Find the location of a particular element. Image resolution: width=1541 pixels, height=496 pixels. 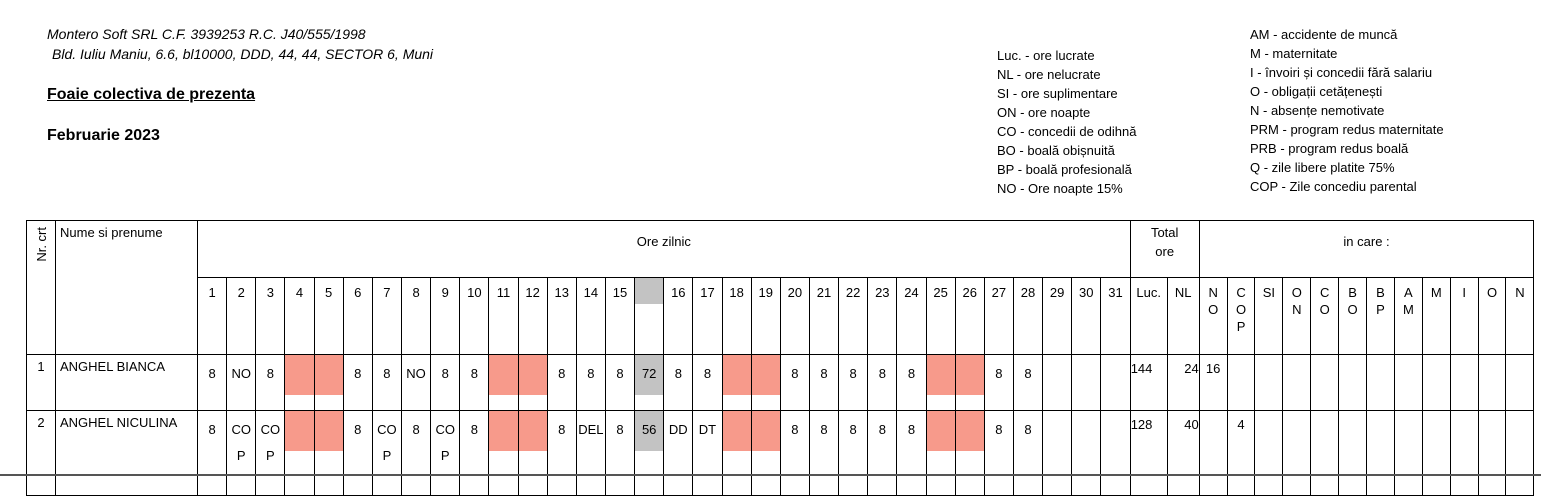

week-total-fill is located at coordinates (649, 375).